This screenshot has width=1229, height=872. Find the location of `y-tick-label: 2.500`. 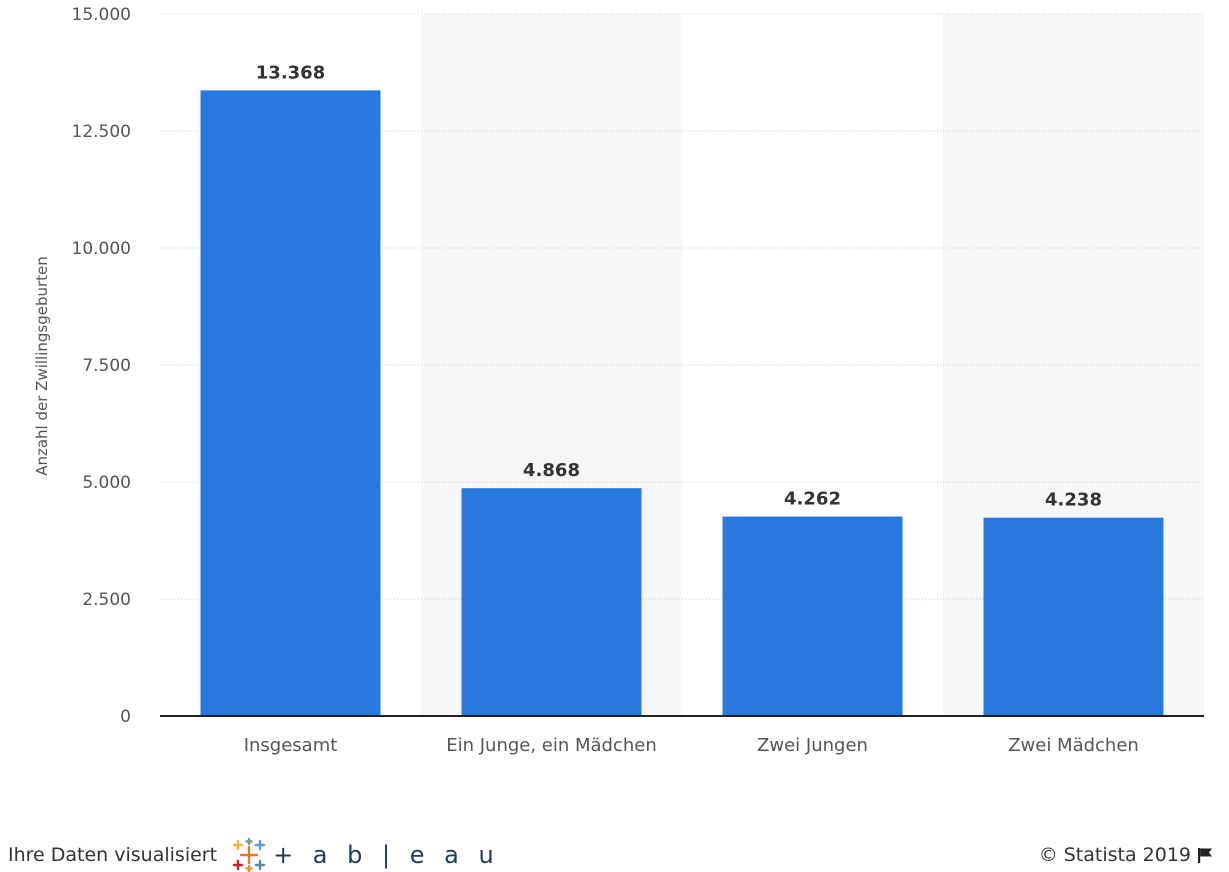

y-tick-label: 2.500 is located at coordinates (106, 600).